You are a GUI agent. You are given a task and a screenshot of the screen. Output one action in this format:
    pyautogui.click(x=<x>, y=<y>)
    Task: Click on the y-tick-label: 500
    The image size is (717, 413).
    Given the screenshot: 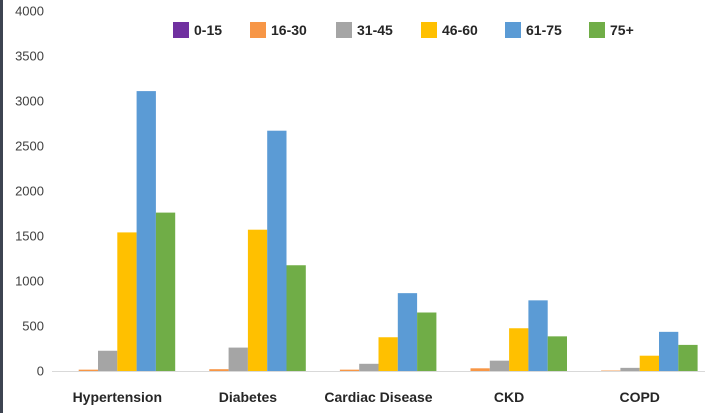 What is the action you would take?
    pyautogui.click(x=33, y=326)
    